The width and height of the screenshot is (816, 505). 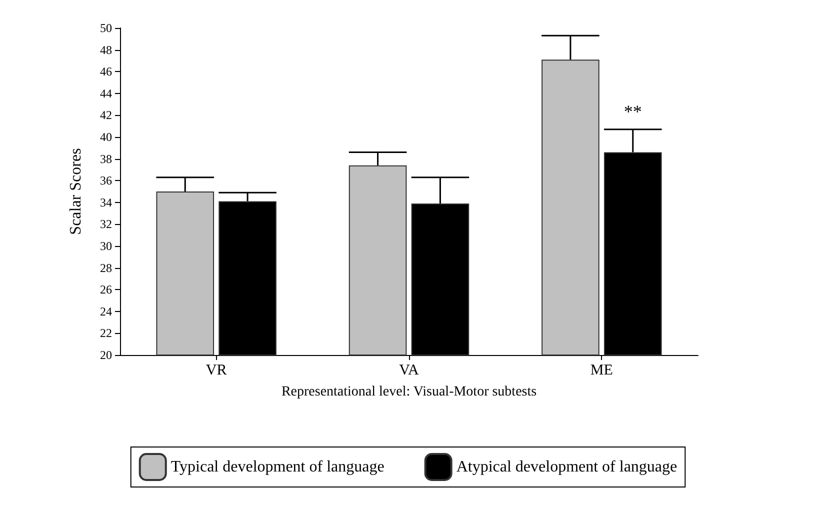 What do you see at coordinates (106, 71) in the screenshot?
I see `y-tick-label: 46` at bounding box center [106, 71].